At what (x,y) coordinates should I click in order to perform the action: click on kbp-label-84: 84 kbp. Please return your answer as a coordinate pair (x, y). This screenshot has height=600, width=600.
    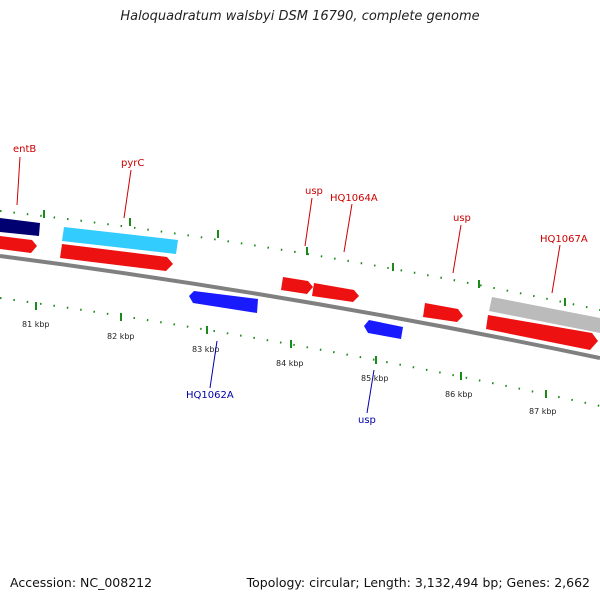
    Looking at the image, I should click on (290, 363).